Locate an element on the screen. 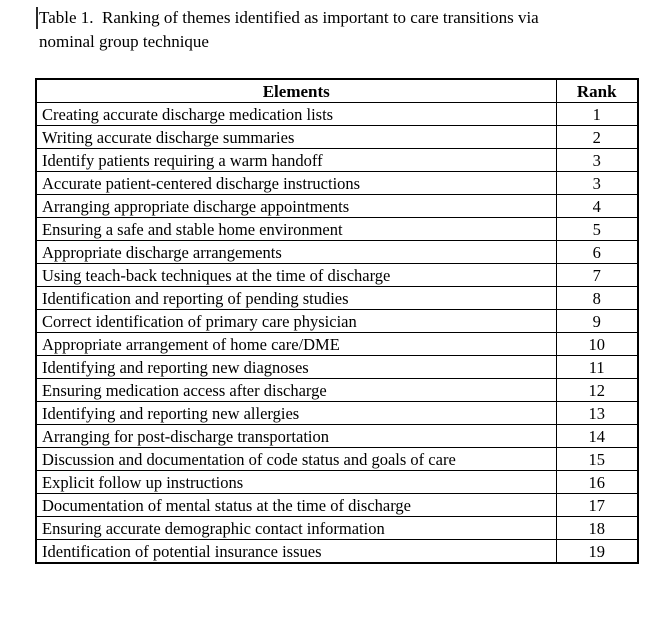  rank-cell: 12 is located at coordinates (597, 390).